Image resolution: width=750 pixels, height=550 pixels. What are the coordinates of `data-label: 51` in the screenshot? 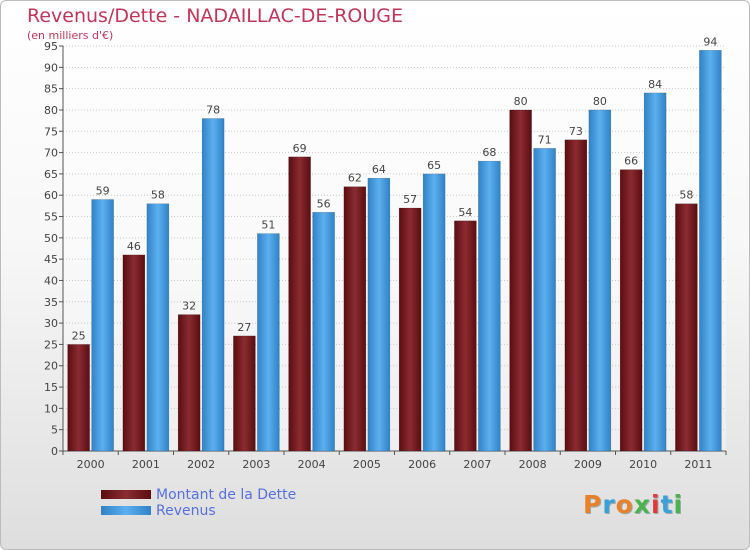 It's located at (268, 225).